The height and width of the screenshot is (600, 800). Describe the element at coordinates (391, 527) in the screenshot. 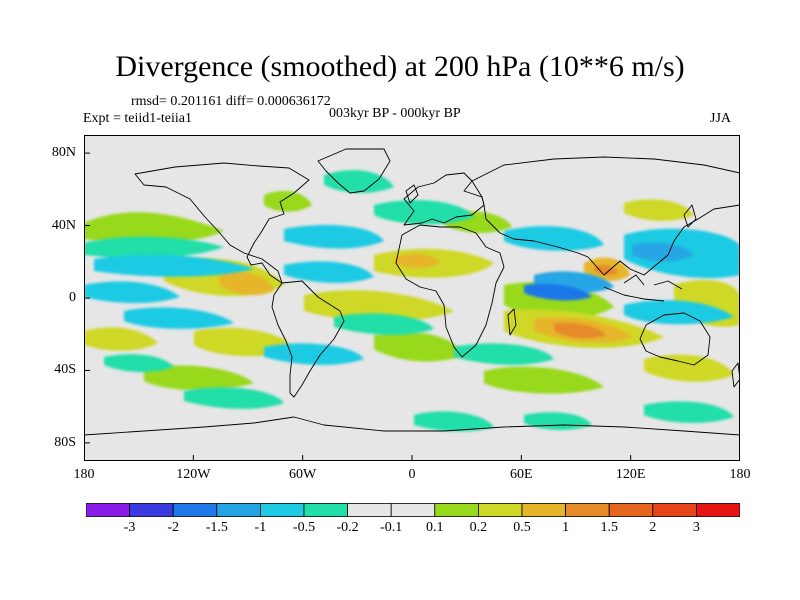

I see `colorbar-label: -0.1` at that location.